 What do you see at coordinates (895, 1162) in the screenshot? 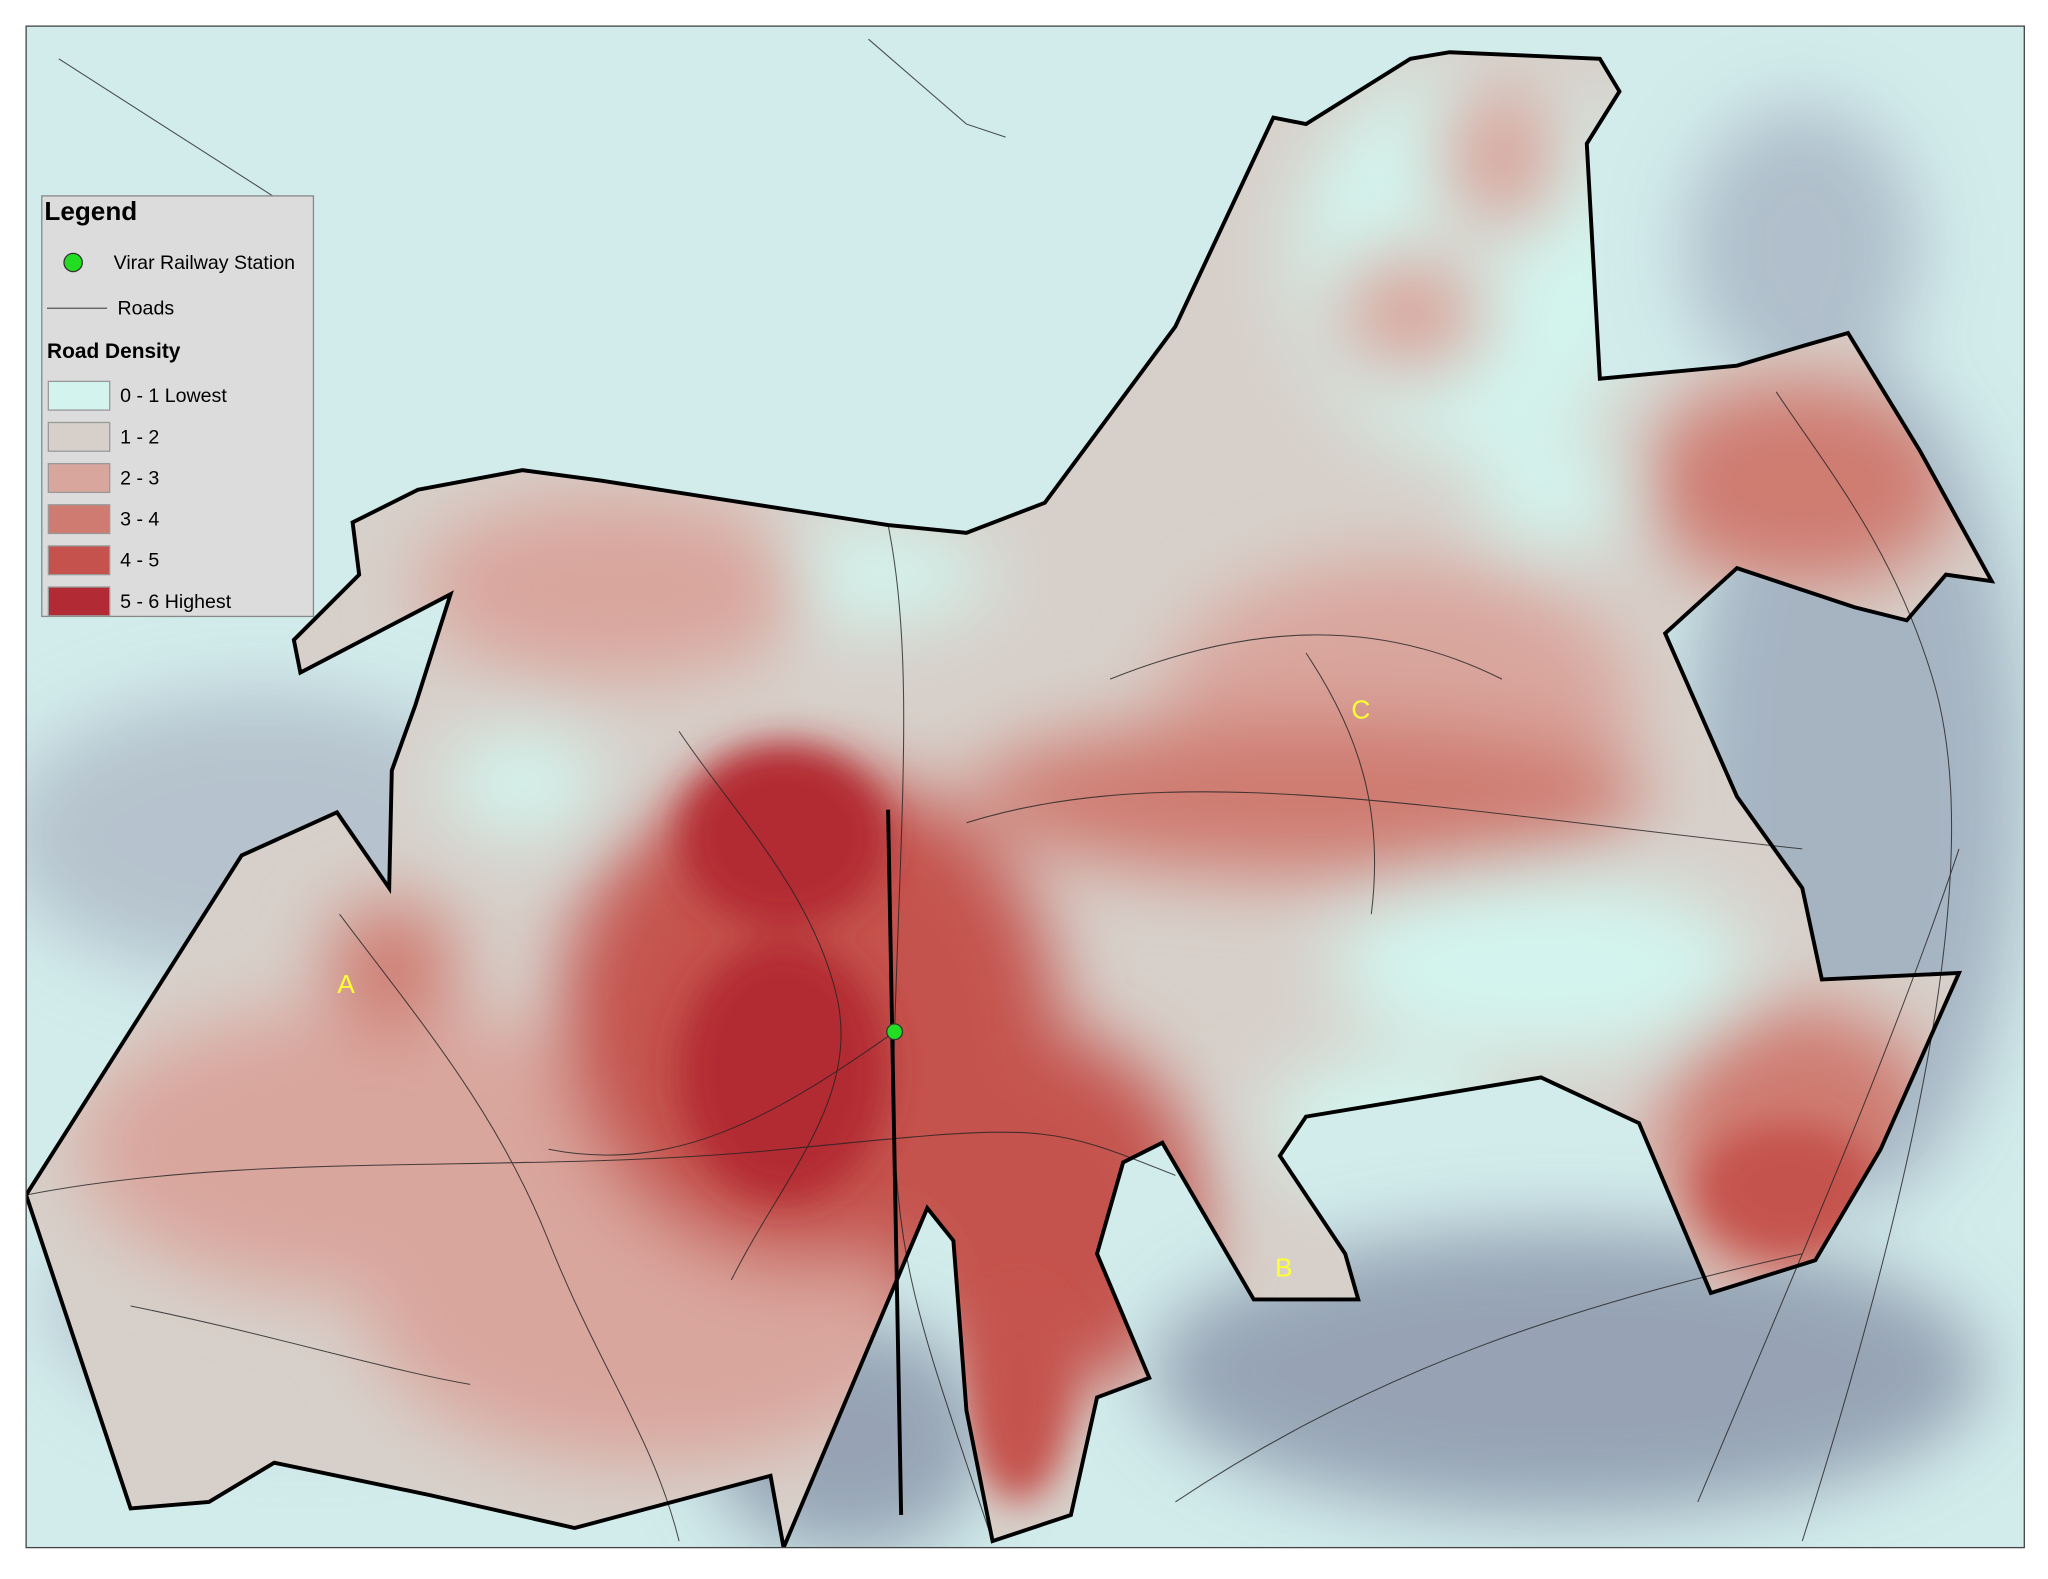
I see `ward-line` at bounding box center [895, 1162].